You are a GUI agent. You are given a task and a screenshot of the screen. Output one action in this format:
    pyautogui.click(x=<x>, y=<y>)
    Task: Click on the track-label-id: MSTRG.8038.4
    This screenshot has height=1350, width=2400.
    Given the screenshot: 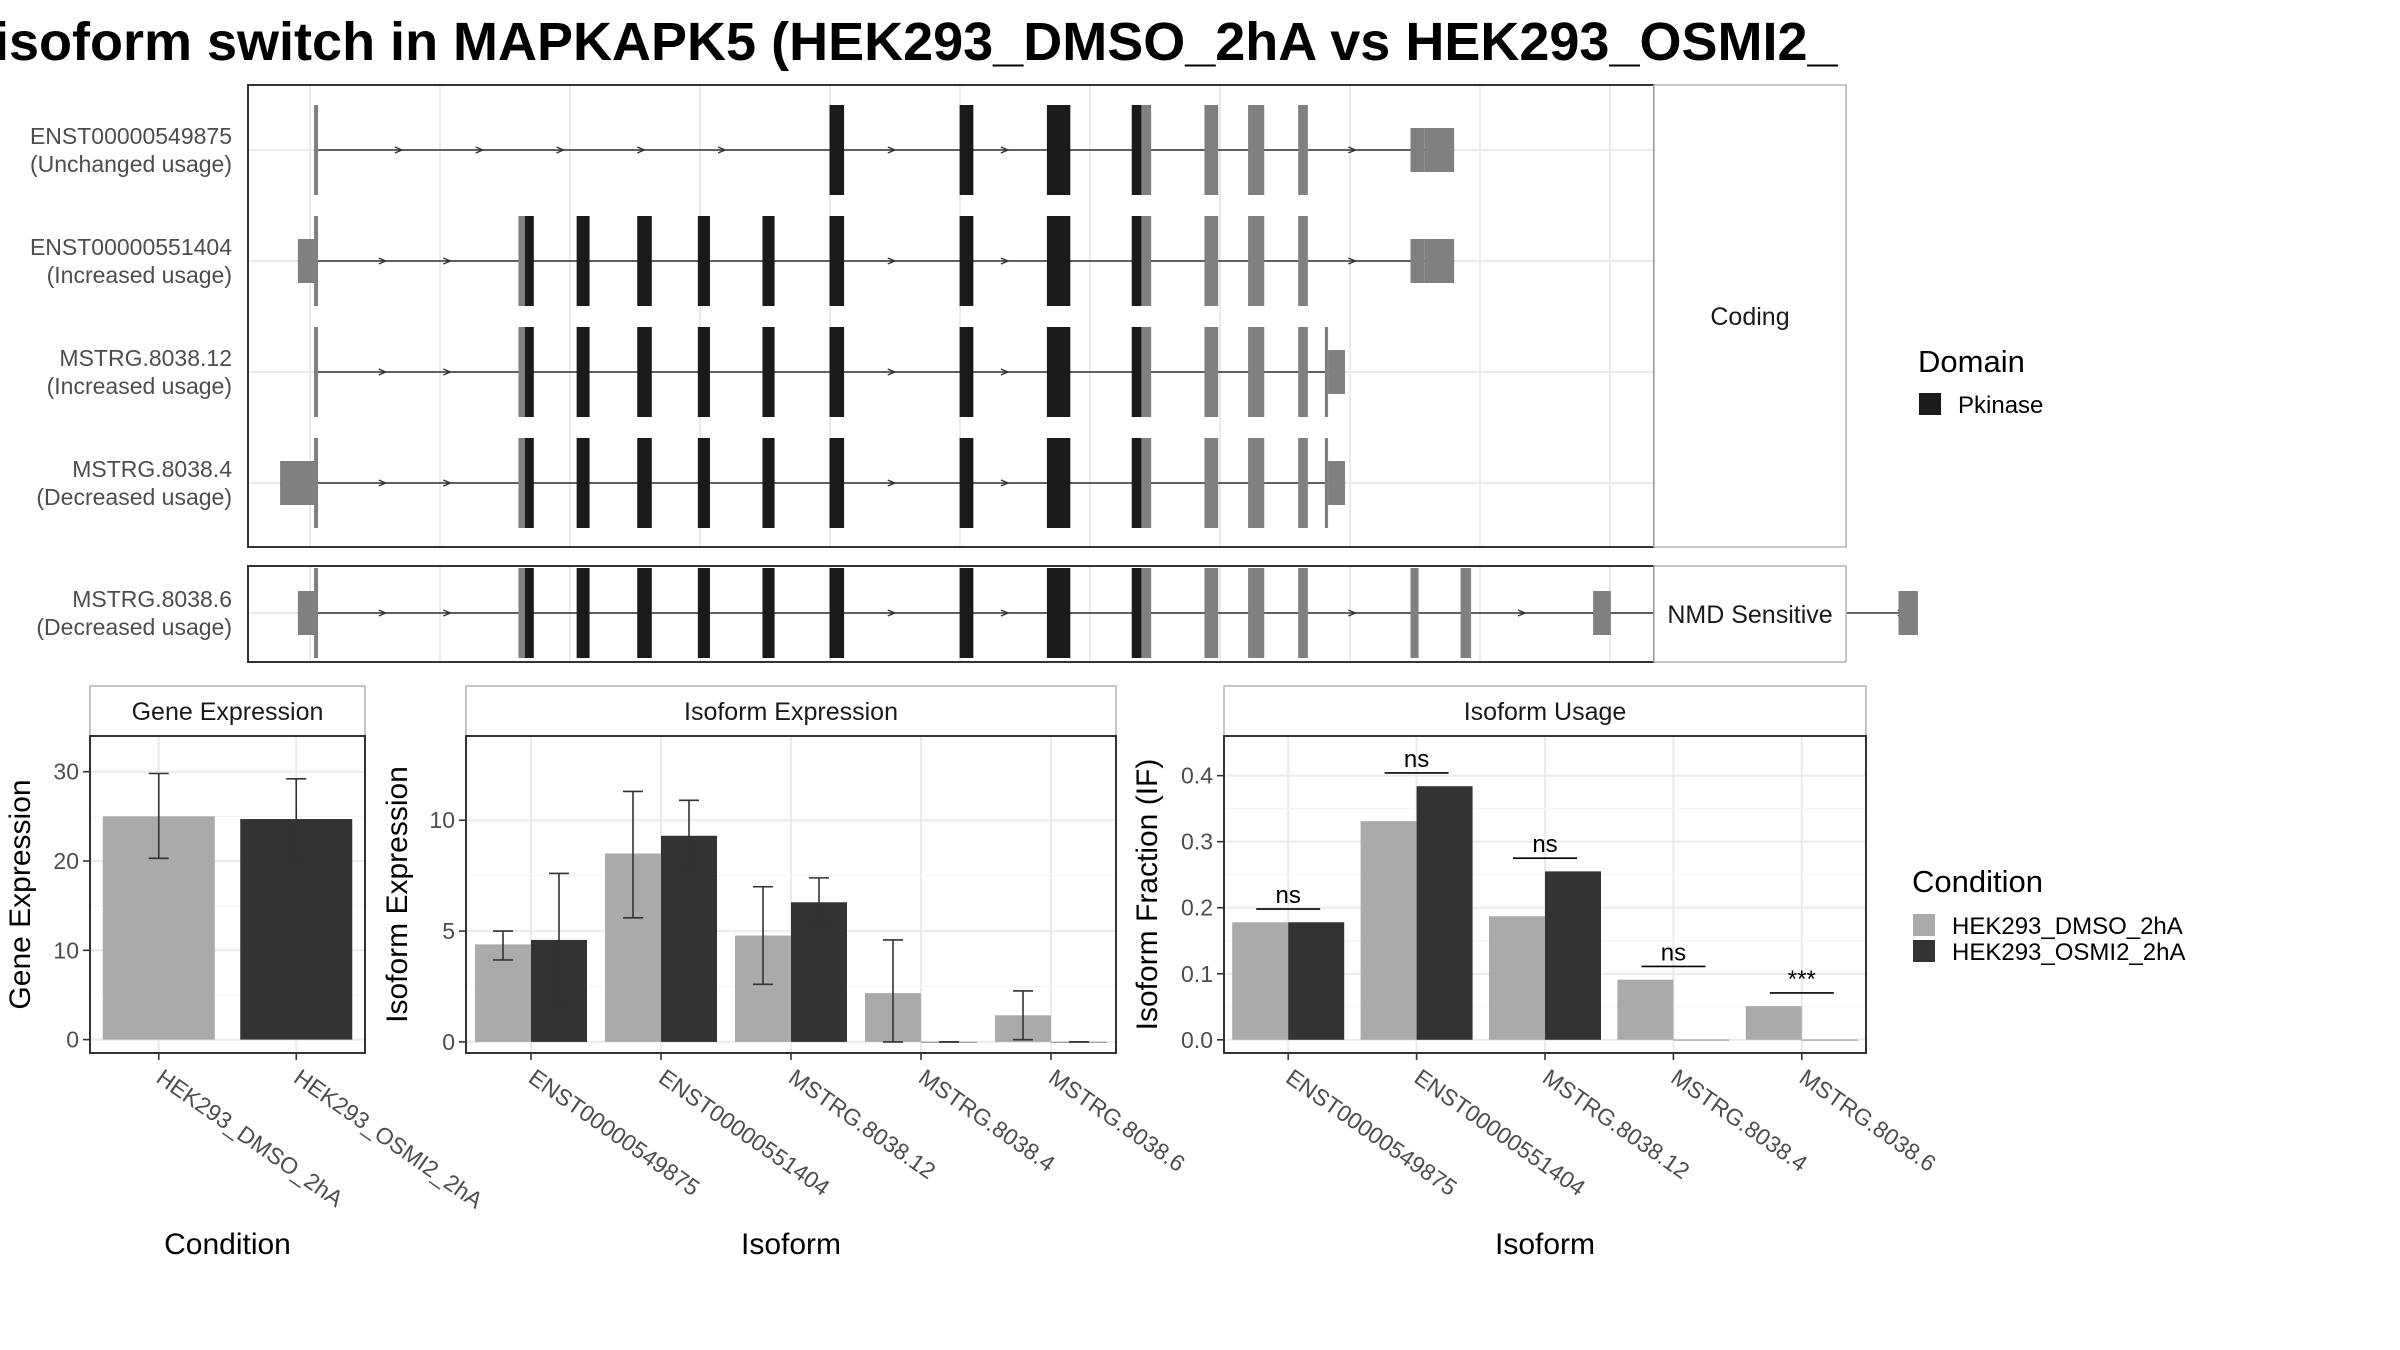 What is the action you would take?
    pyautogui.click(x=152, y=469)
    